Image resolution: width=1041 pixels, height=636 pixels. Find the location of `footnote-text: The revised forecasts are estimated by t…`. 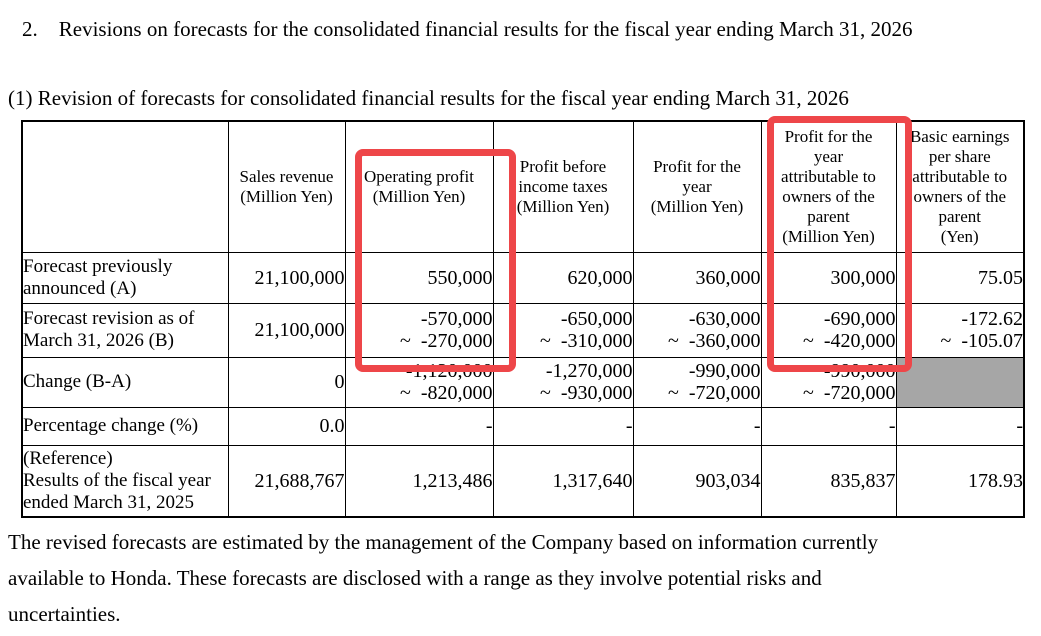

footnote-text: The revised forecasts are estimated by t… is located at coordinates (443, 578).